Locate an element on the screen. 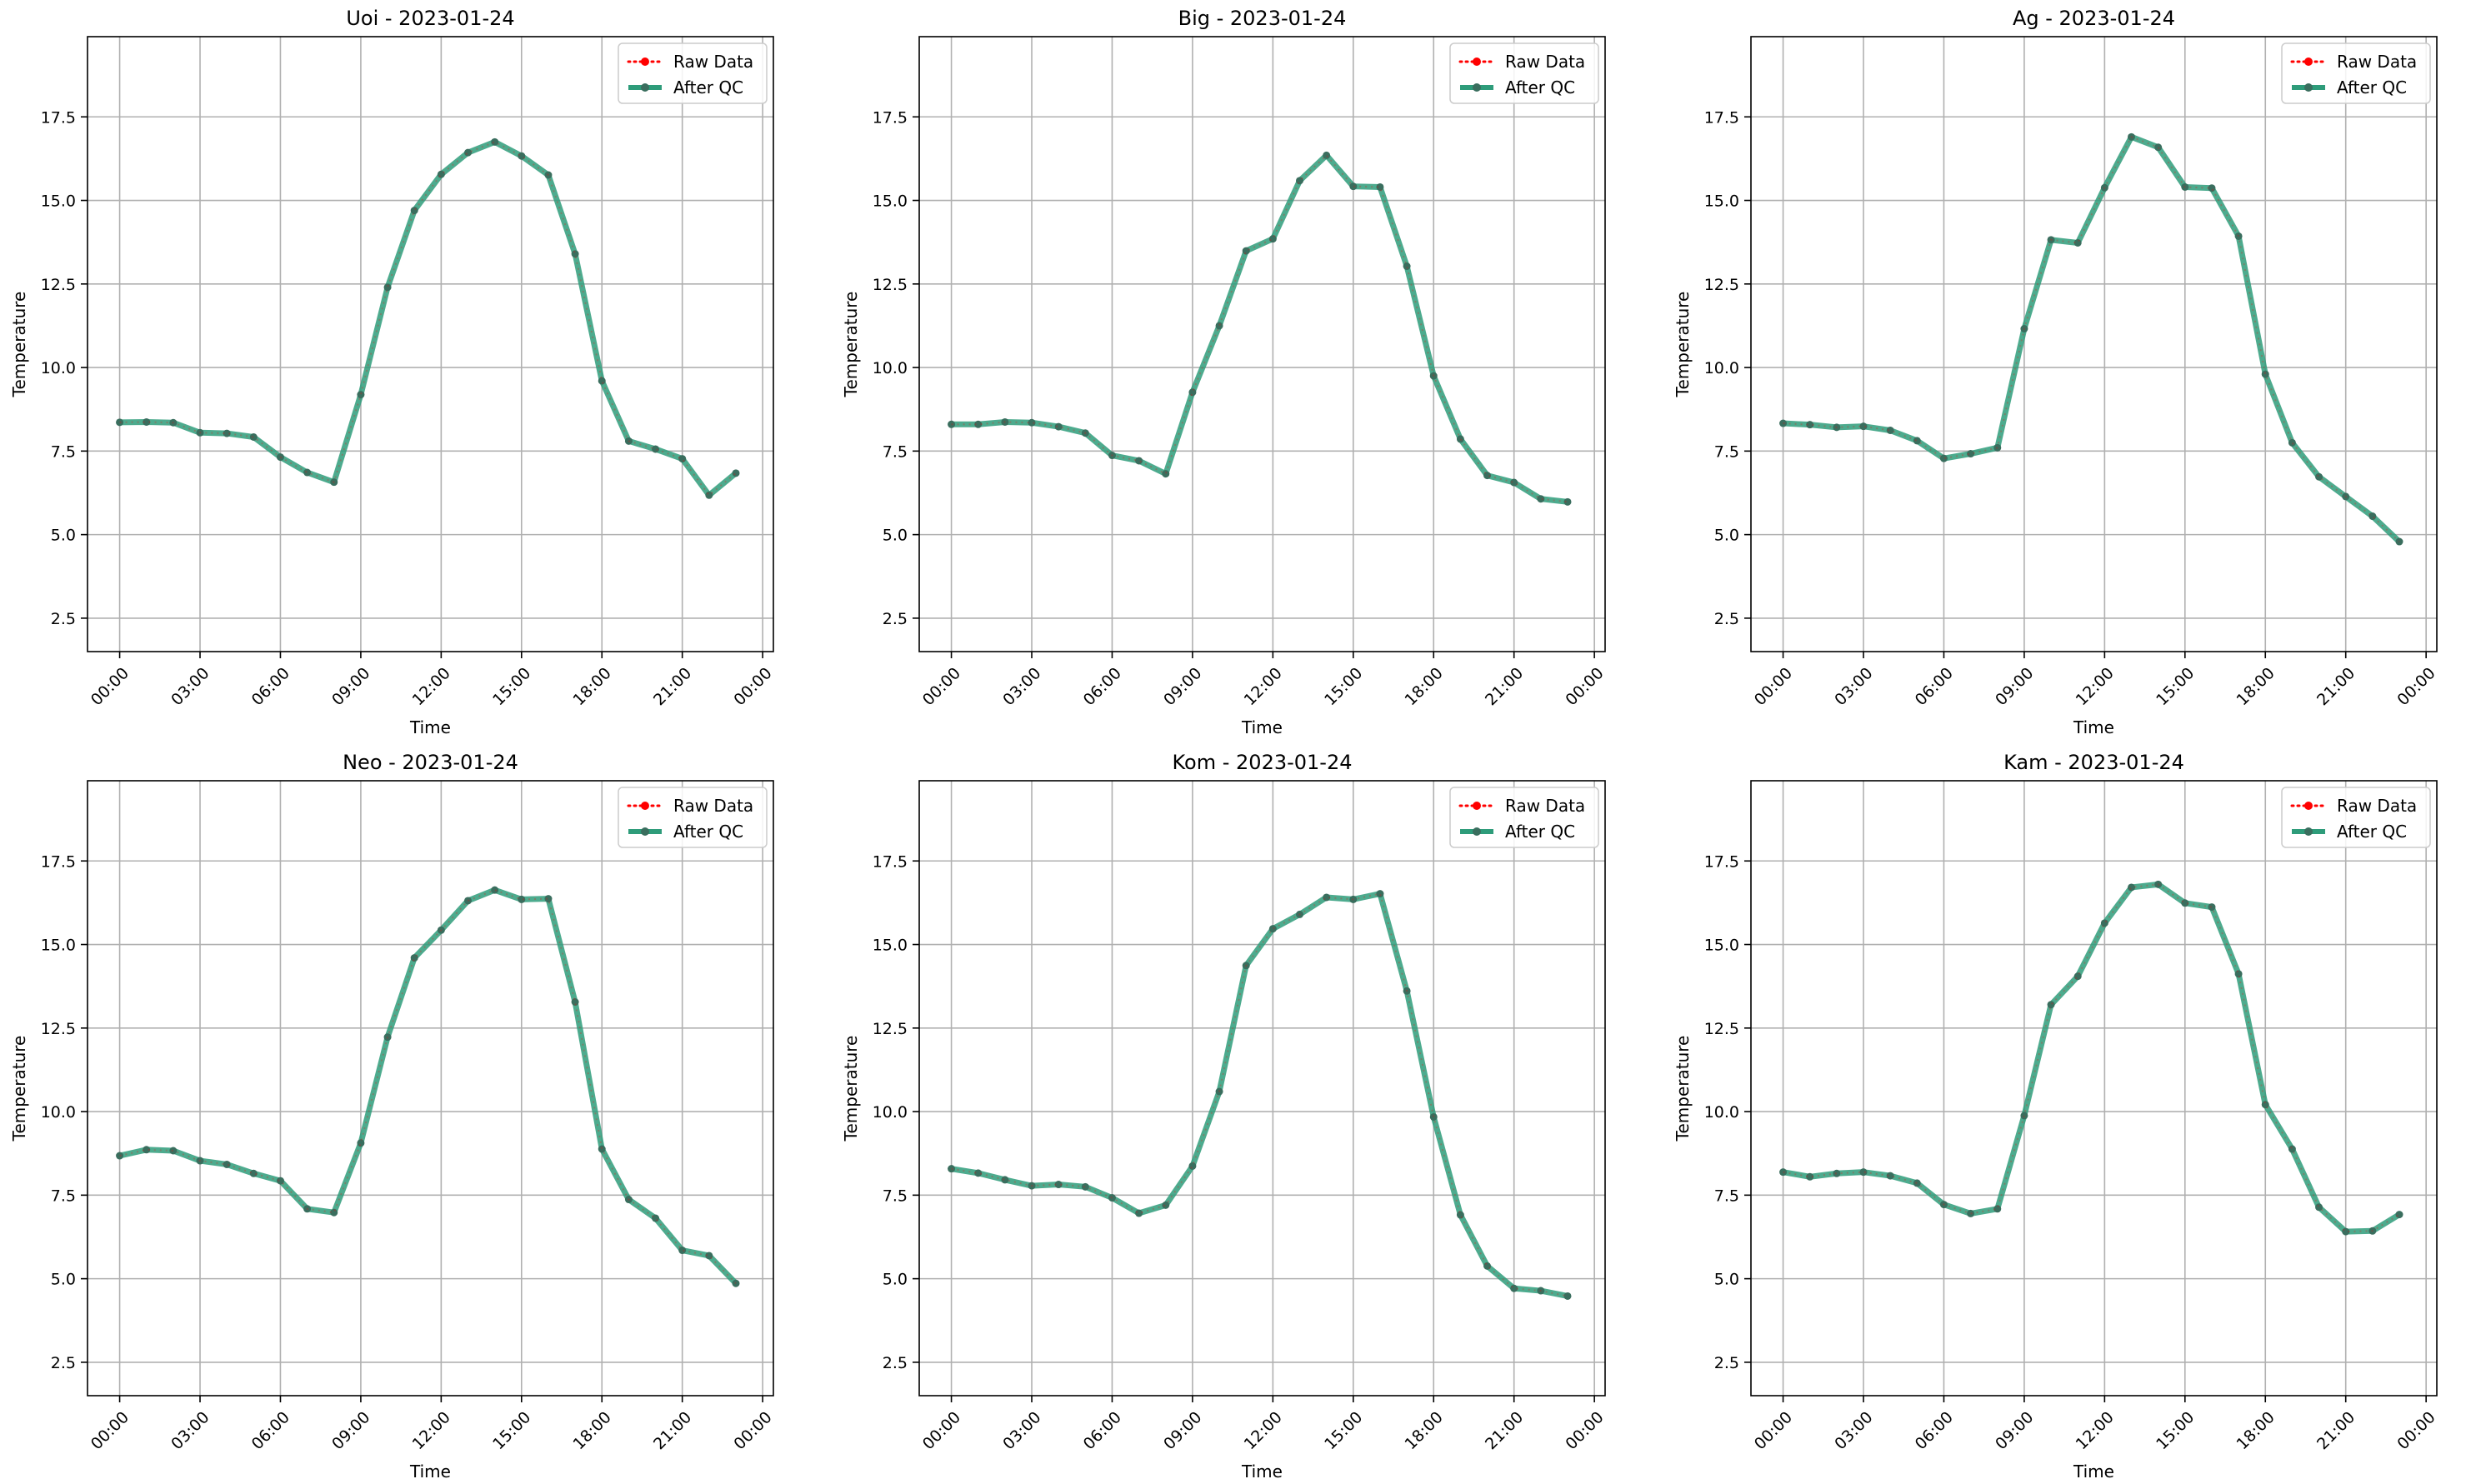 The image size is (2486, 1484). y-axis-label: Temperature is located at coordinates (1683, 345).